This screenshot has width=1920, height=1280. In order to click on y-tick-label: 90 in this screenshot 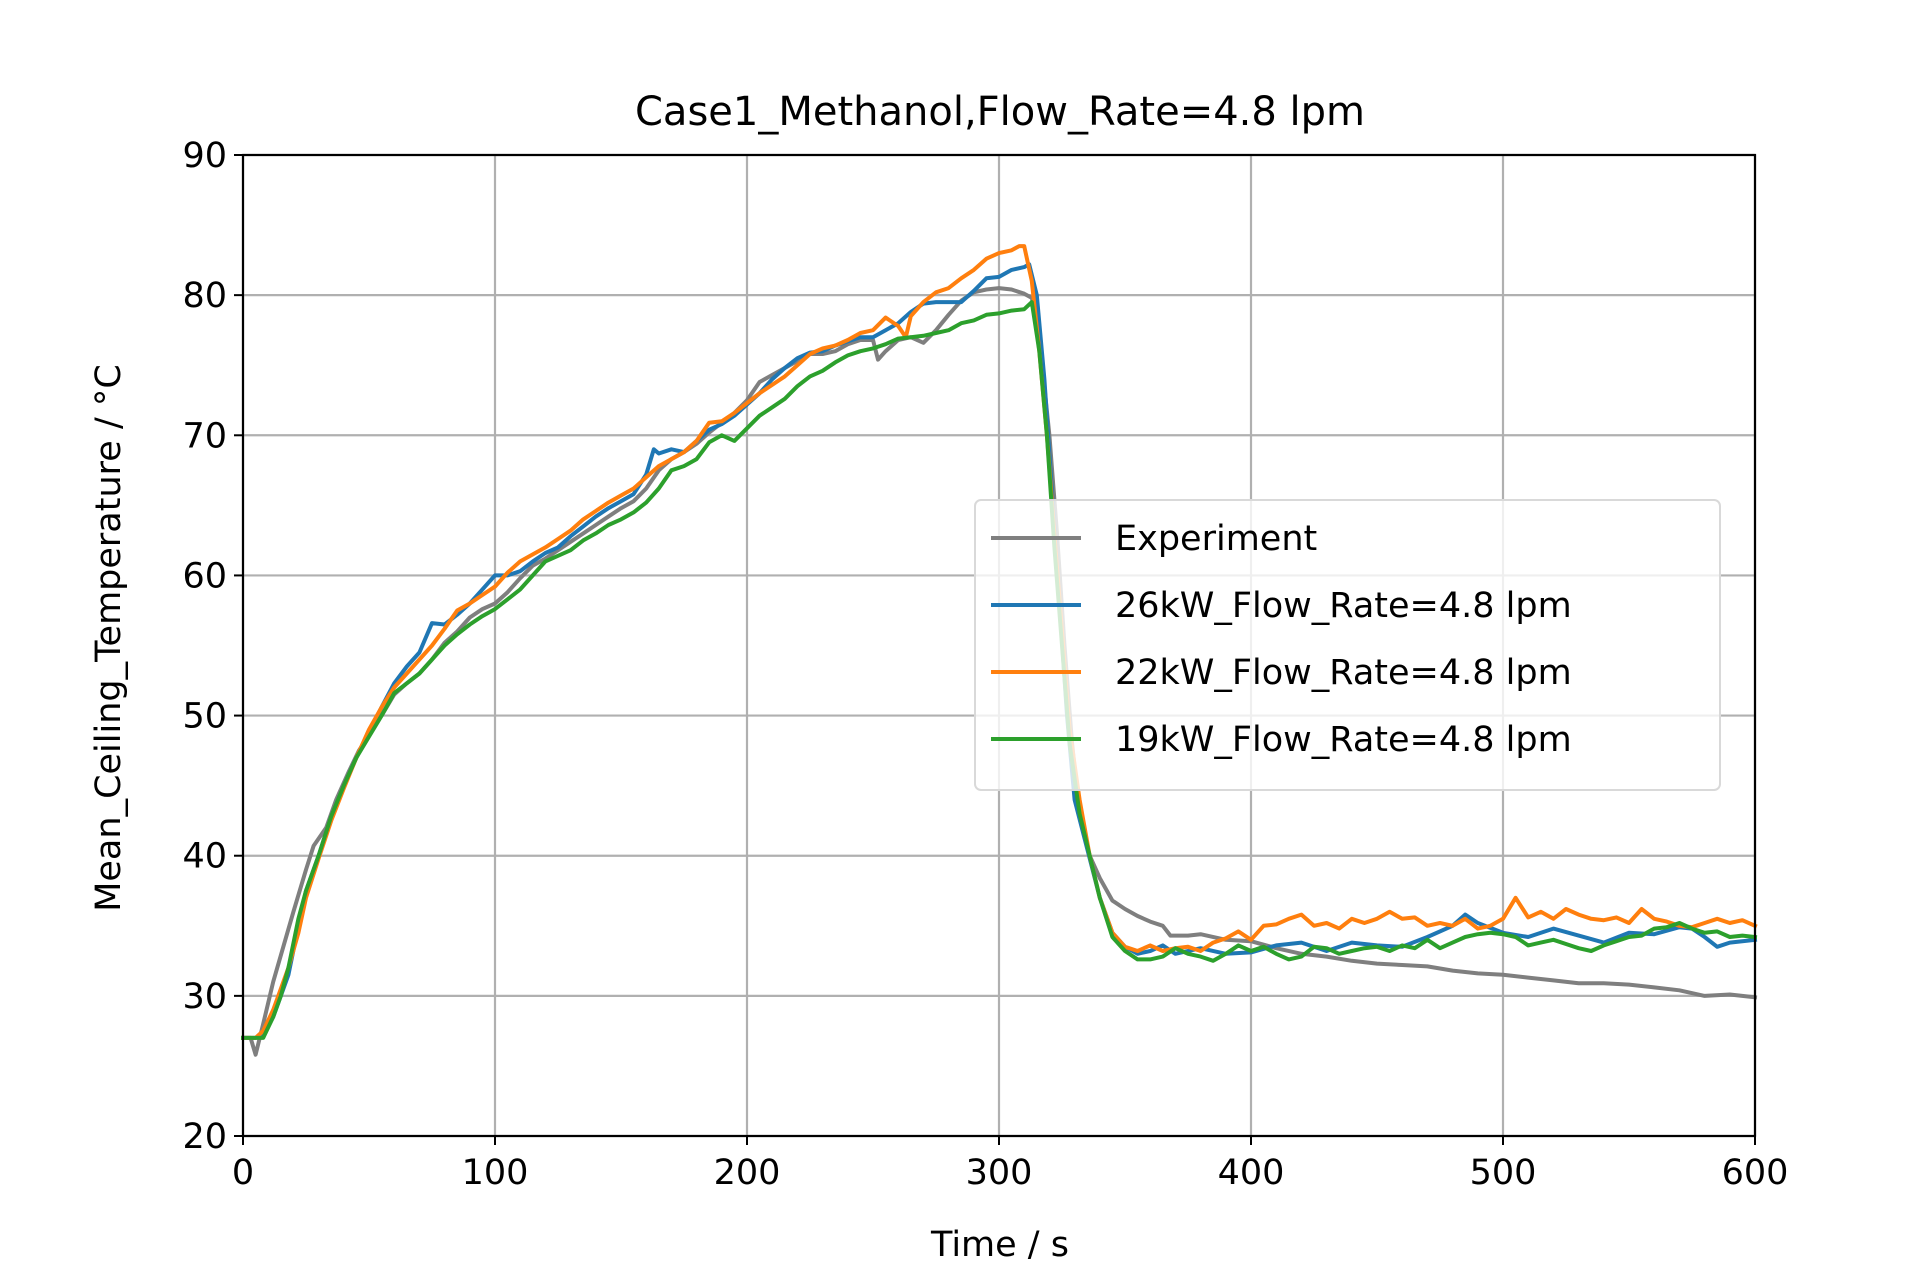, I will do `click(204, 156)`.